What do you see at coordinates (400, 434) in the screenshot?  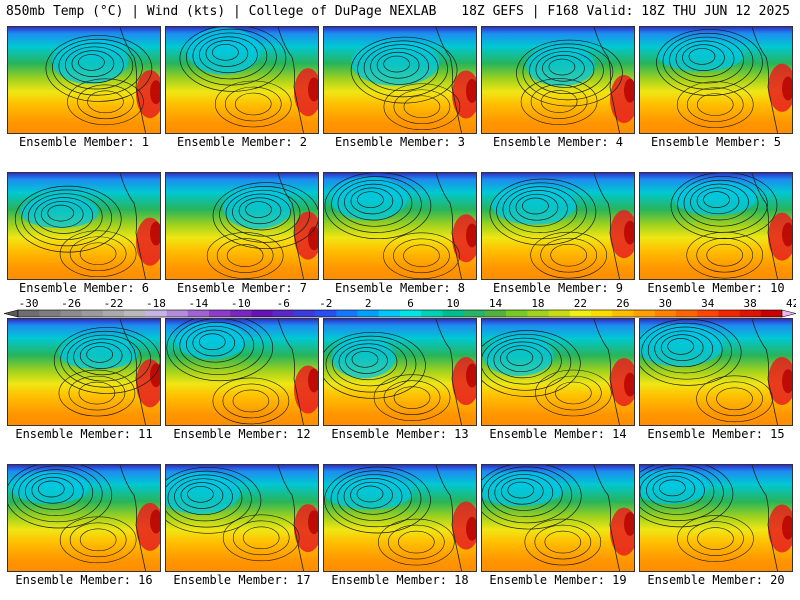 I see `member-caption: Ensemble Member: 13` at bounding box center [400, 434].